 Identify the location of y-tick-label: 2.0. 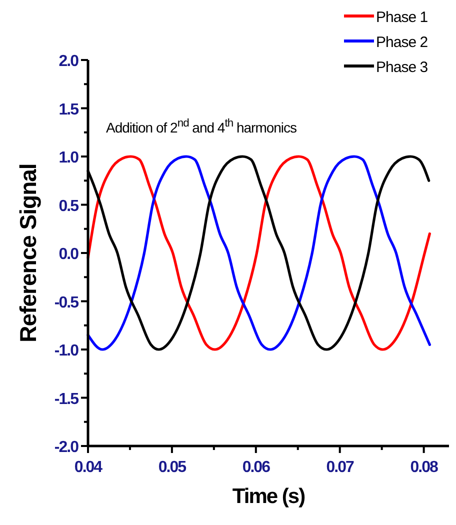
(69, 61).